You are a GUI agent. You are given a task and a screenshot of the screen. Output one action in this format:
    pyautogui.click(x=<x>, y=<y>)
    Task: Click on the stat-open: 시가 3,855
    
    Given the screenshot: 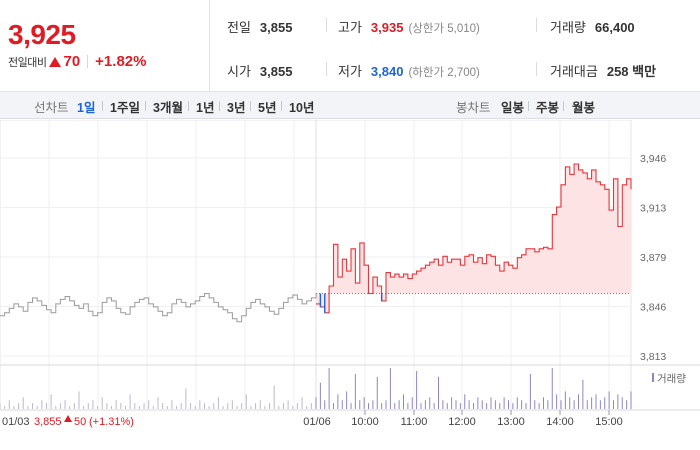 What is the action you would take?
    pyautogui.click(x=259, y=70)
    